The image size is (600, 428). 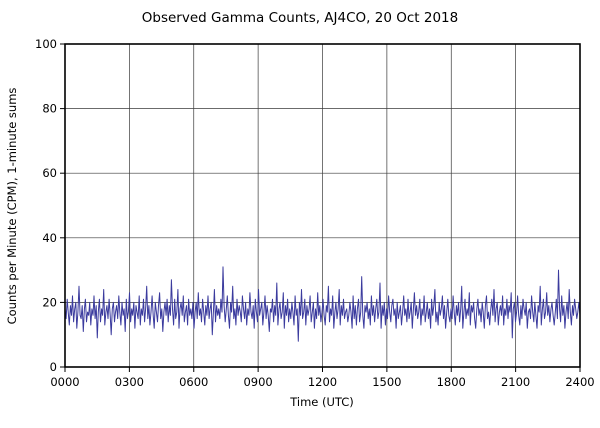 I want to click on y-axis-label: Counts per Minute (CPM), 1-minute sums, so click(x=12, y=206).